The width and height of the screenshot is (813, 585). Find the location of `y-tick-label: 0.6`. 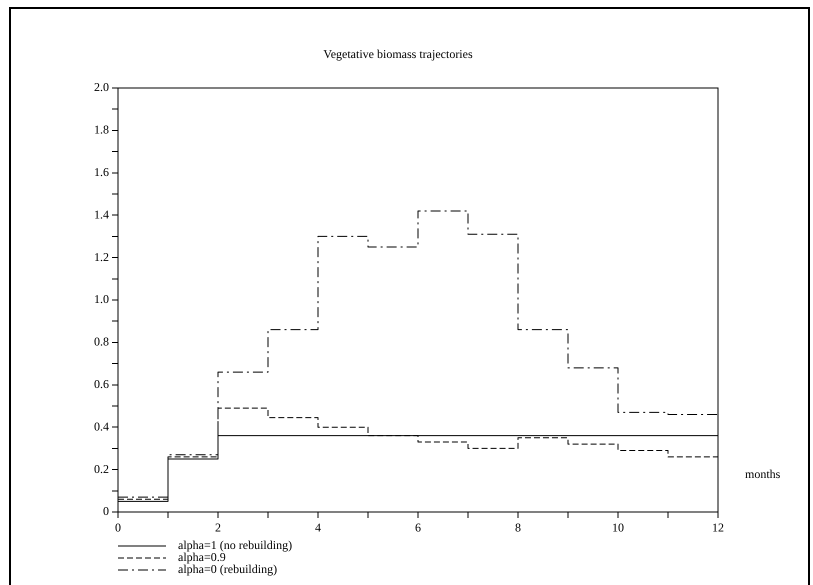

y-tick-label: 0.6 is located at coordinates (101, 383).